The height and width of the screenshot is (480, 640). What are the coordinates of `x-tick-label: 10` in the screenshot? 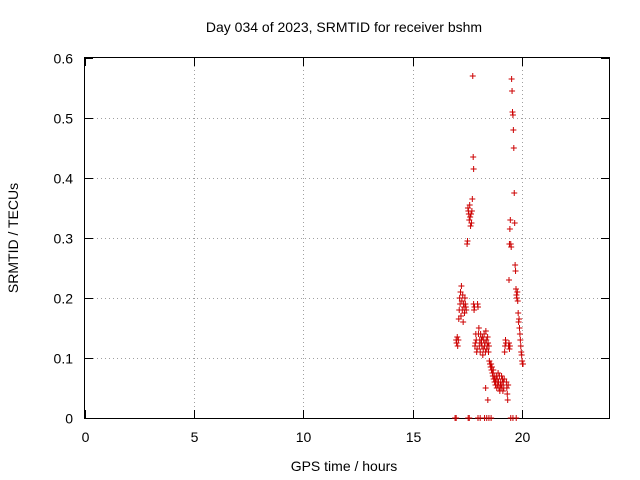 It's located at (304, 437).